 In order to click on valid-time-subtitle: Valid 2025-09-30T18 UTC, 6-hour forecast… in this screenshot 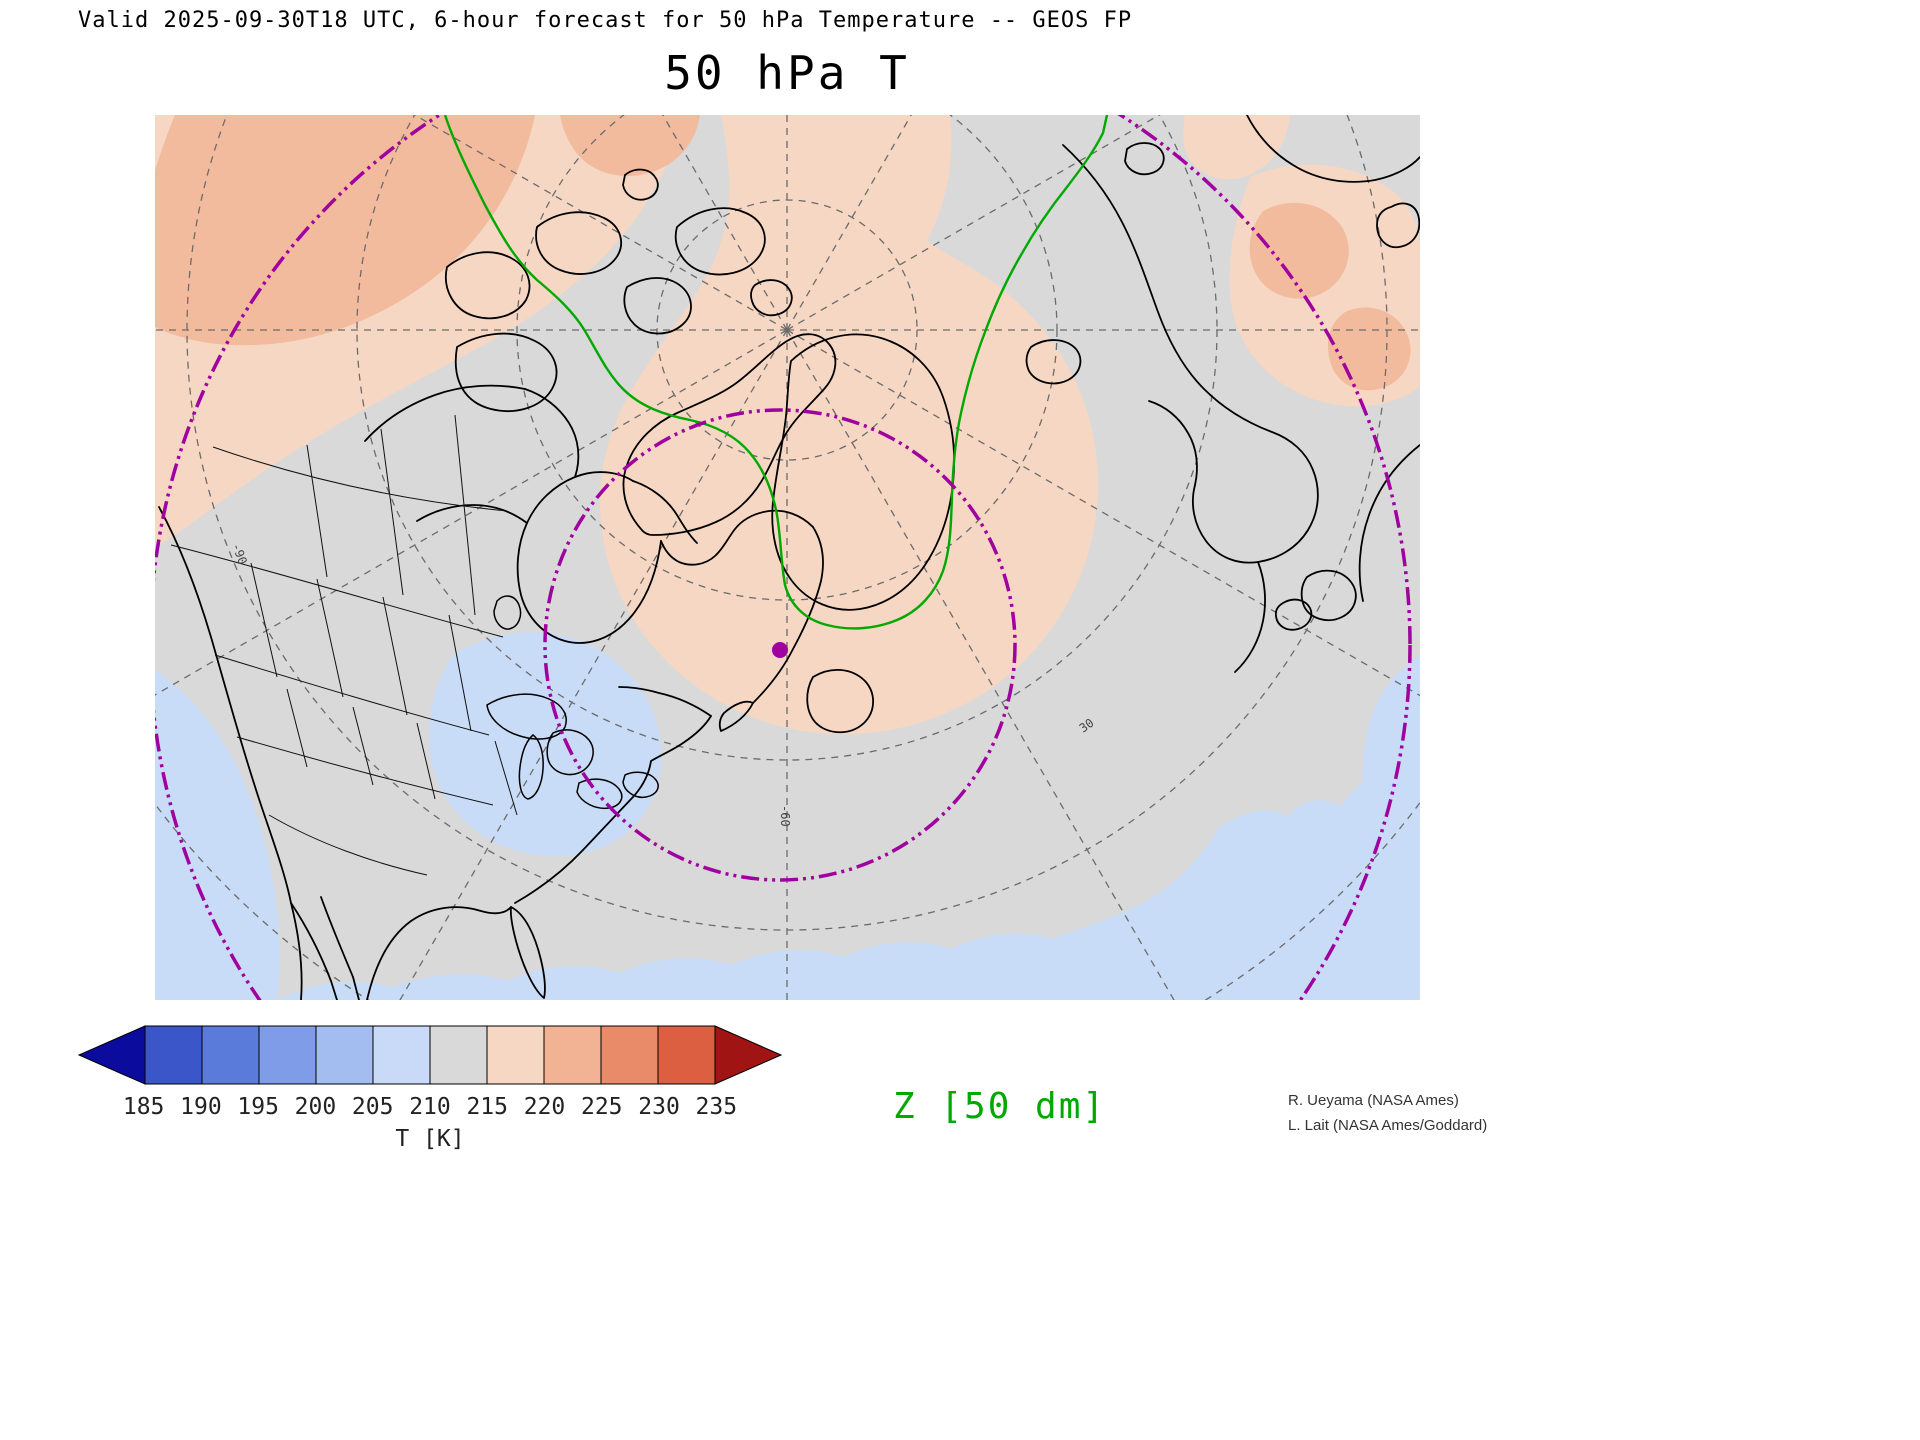, I will do `click(605, 20)`.